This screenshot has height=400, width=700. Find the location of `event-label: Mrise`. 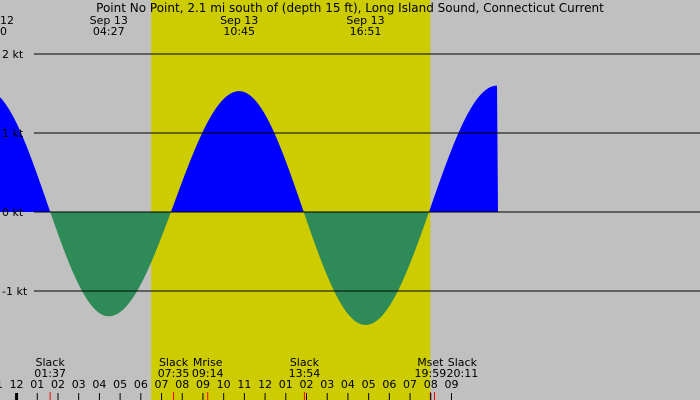

event-label: Mrise is located at coordinates (208, 362).